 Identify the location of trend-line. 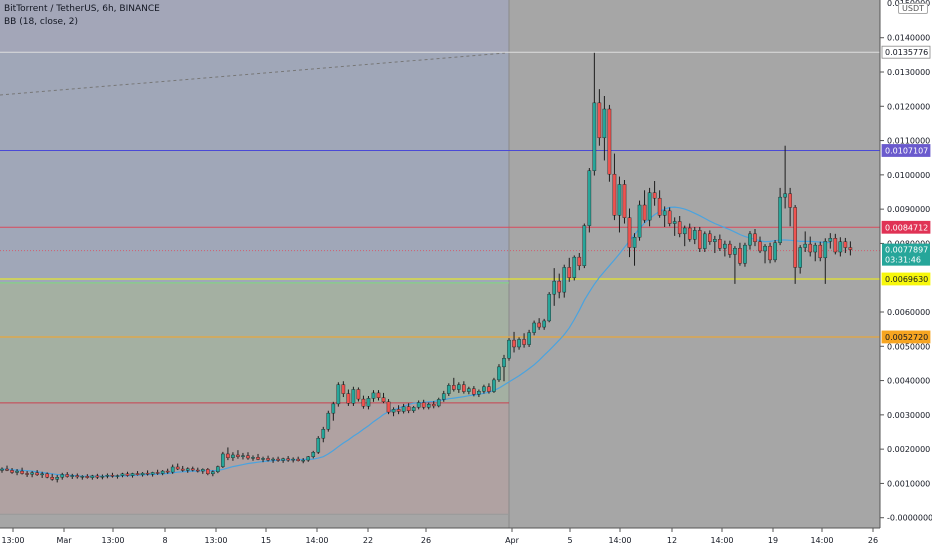
(253, 74).